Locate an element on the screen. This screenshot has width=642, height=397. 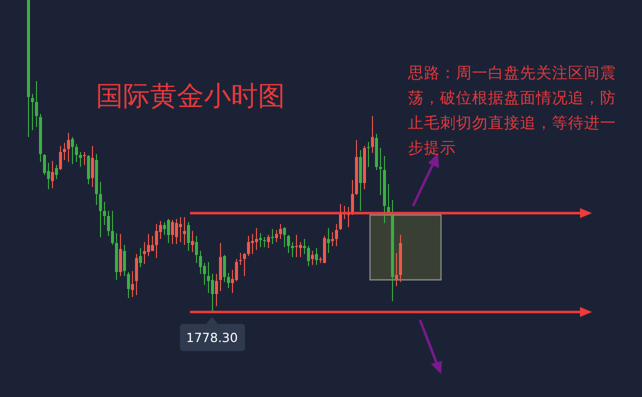
text: 思路：周一白盘先关注区间震荡，破位根据盘面情况追，防止毛刺切勿直接追，等待进一步提示 is located at coordinates (511, 110).